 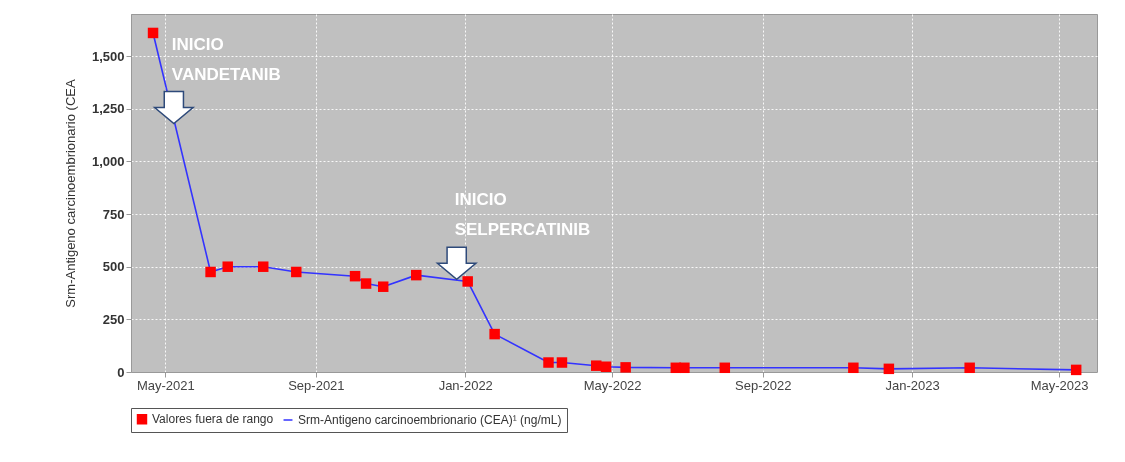 What do you see at coordinates (108, 161) in the screenshot?
I see `y-tick-label: 1,000` at bounding box center [108, 161].